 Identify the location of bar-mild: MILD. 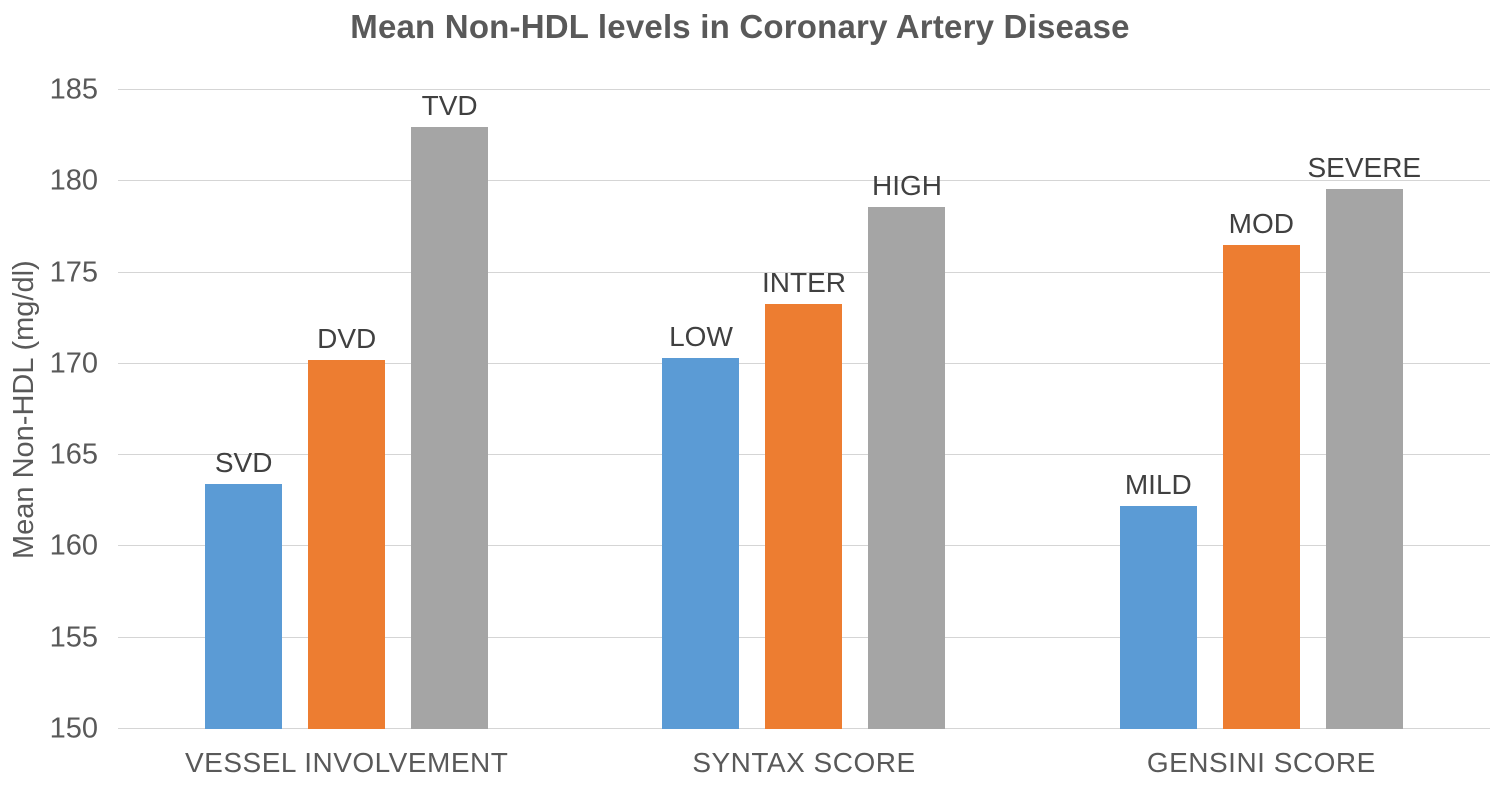
(1158, 600).